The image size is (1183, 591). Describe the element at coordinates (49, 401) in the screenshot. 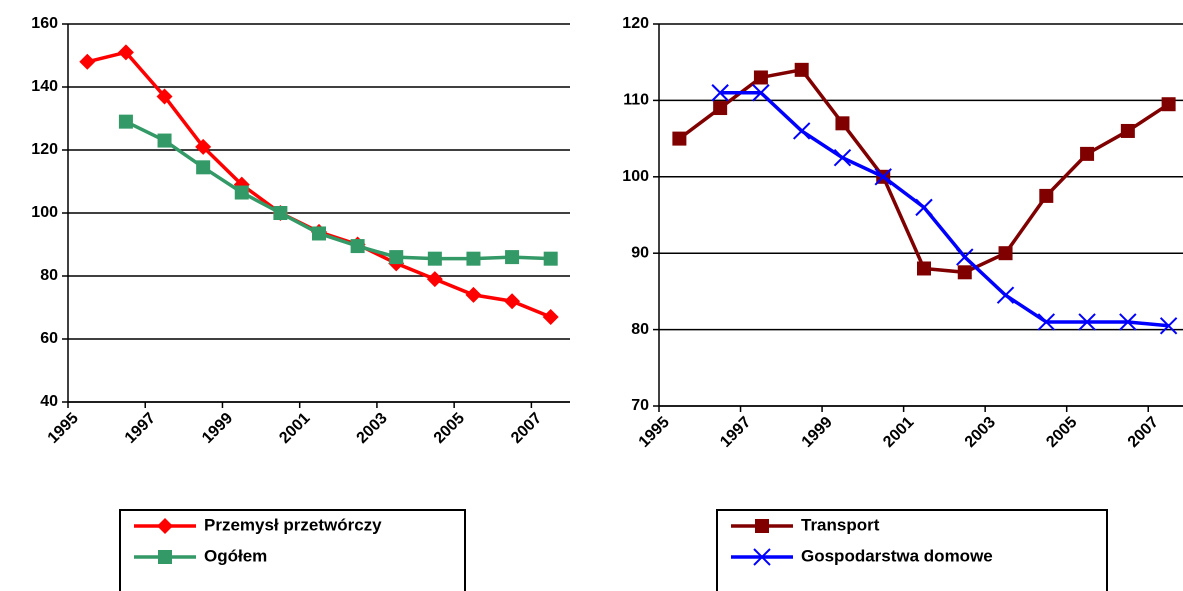

I see `y-tick-label: 40` at that location.